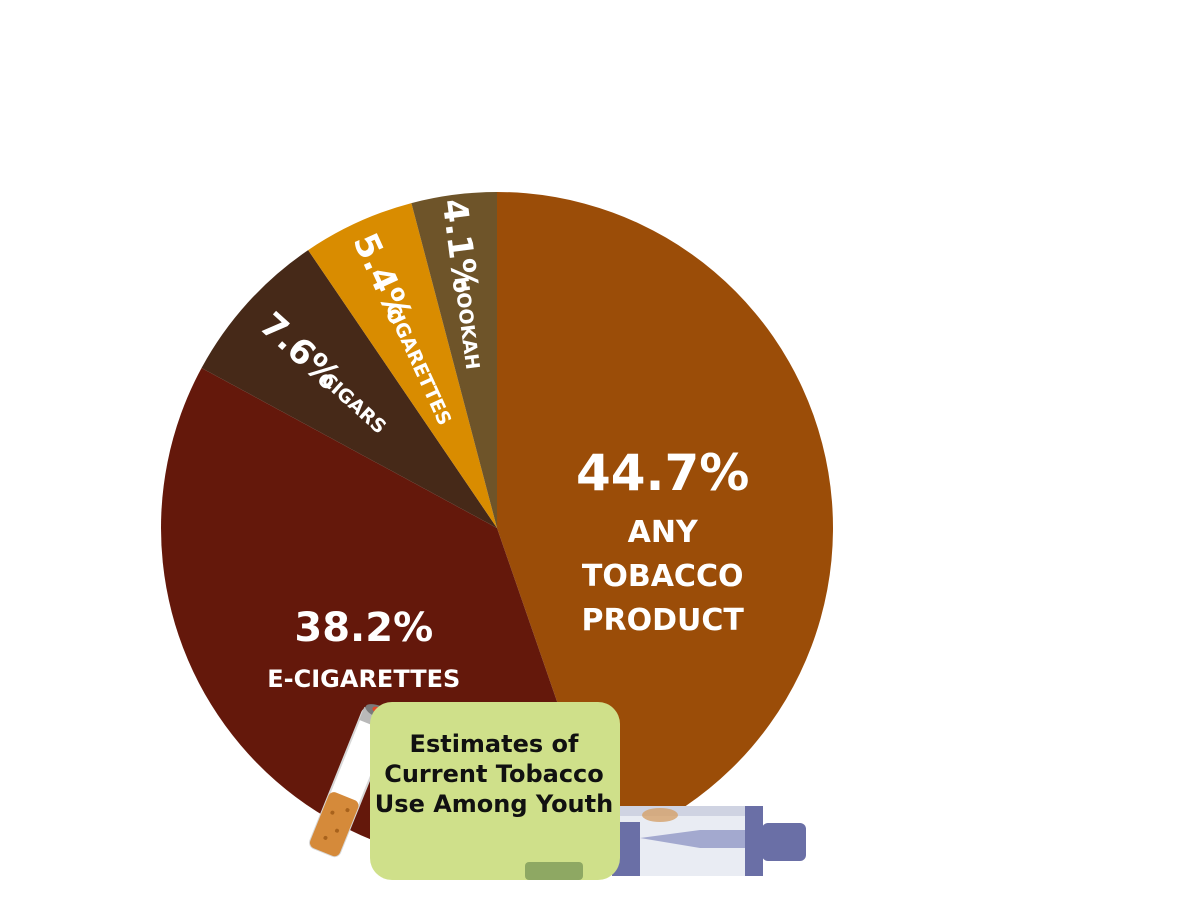  What do you see at coordinates (402, 365) in the screenshot?
I see `pie-slice-cigarettes` at bounding box center [402, 365].